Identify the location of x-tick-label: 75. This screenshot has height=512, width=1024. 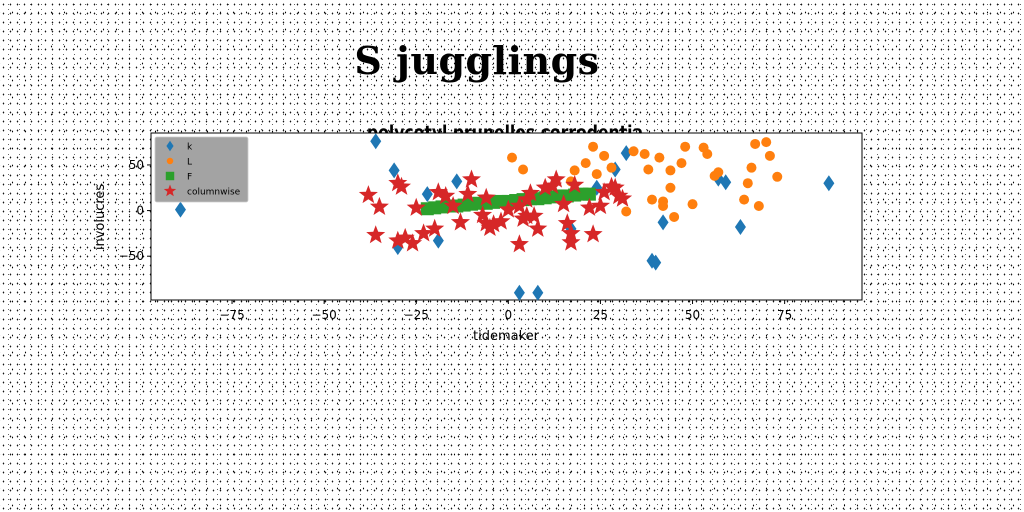
(784, 315).